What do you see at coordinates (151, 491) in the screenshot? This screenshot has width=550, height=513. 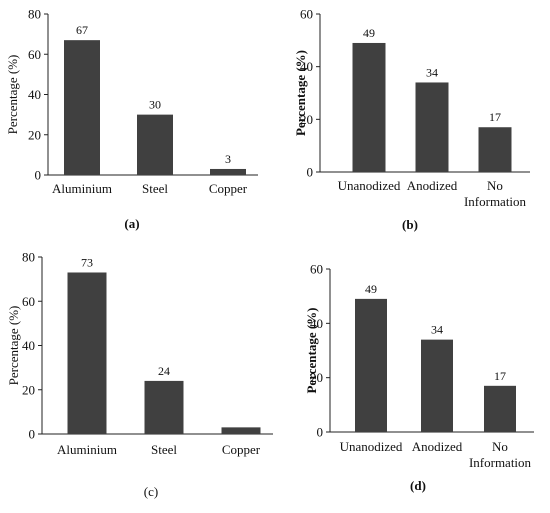 I see `panel-label: (c)` at bounding box center [151, 491].